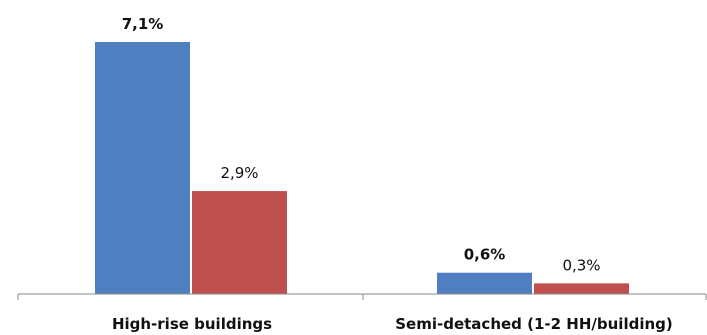 The width and height of the screenshot is (707, 335). Describe the element at coordinates (534, 324) in the screenshot. I see `category-label-semi-detached: Semi-detached (1-2 HH/building)` at that location.